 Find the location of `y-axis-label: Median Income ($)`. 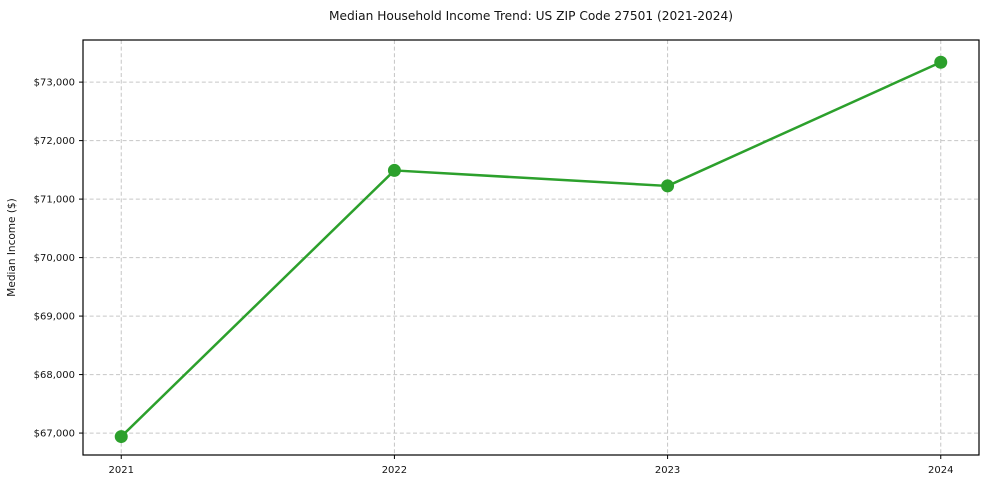

y-axis-label: Median Income ($) is located at coordinates (12, 247).